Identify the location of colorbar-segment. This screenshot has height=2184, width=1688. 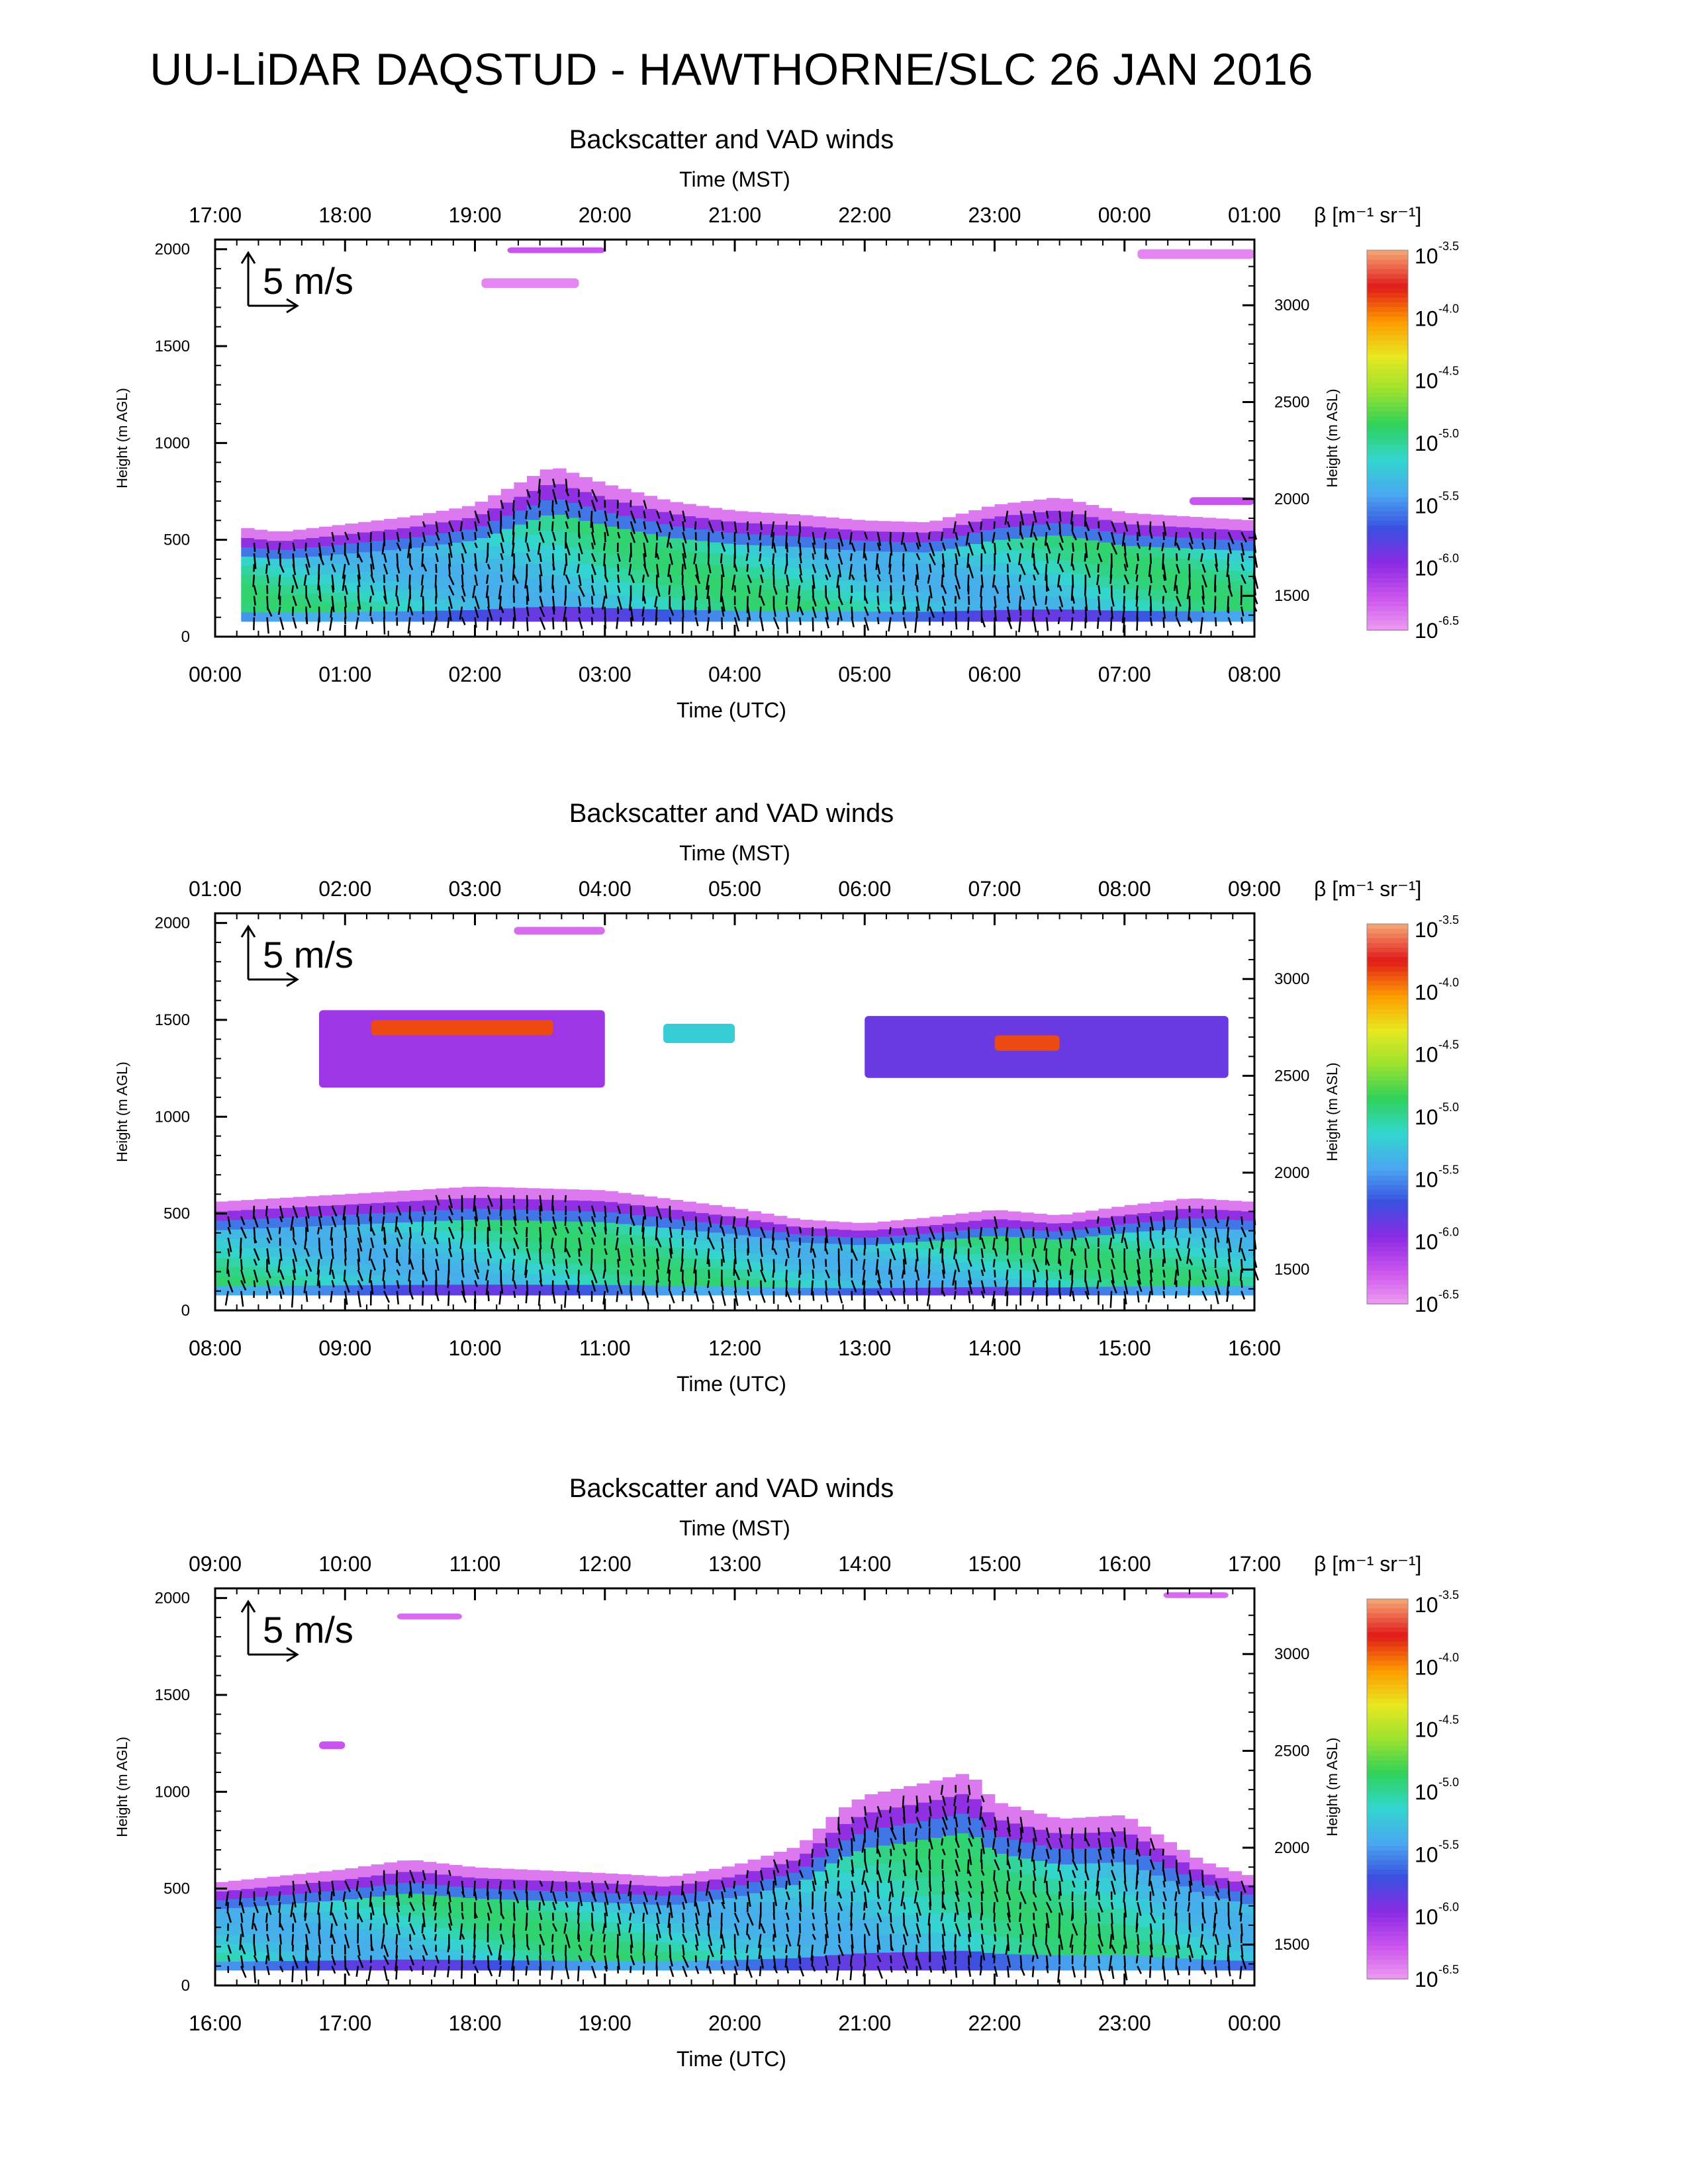
(1387, 466).